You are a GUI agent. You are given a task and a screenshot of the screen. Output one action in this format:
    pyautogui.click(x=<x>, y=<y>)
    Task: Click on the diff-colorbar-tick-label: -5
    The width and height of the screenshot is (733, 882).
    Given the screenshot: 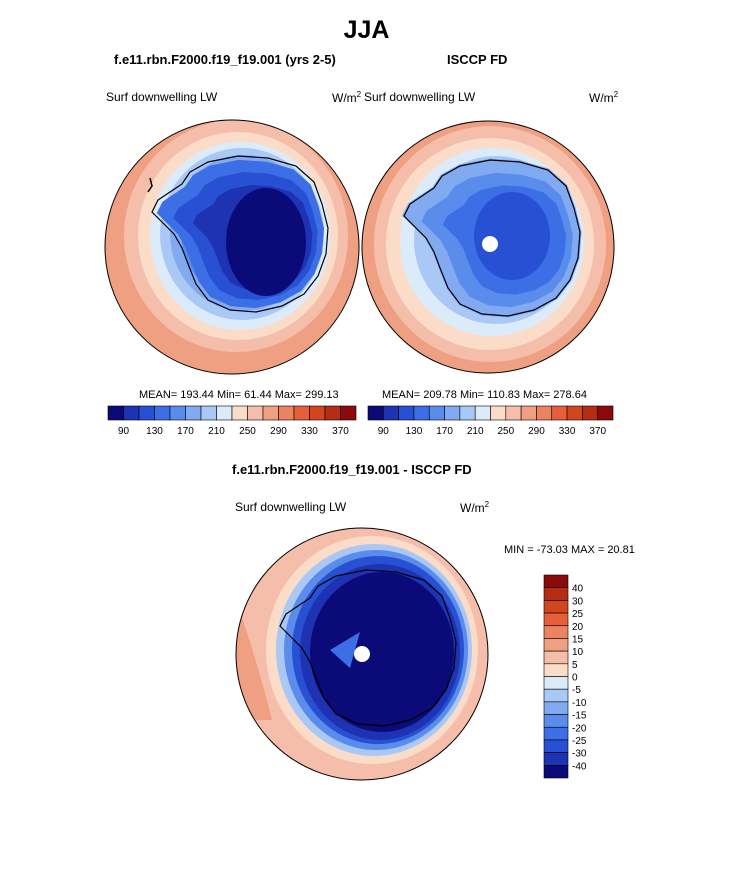 What is the action you would take?
    pyautogui.click(x=576, y=690)
    